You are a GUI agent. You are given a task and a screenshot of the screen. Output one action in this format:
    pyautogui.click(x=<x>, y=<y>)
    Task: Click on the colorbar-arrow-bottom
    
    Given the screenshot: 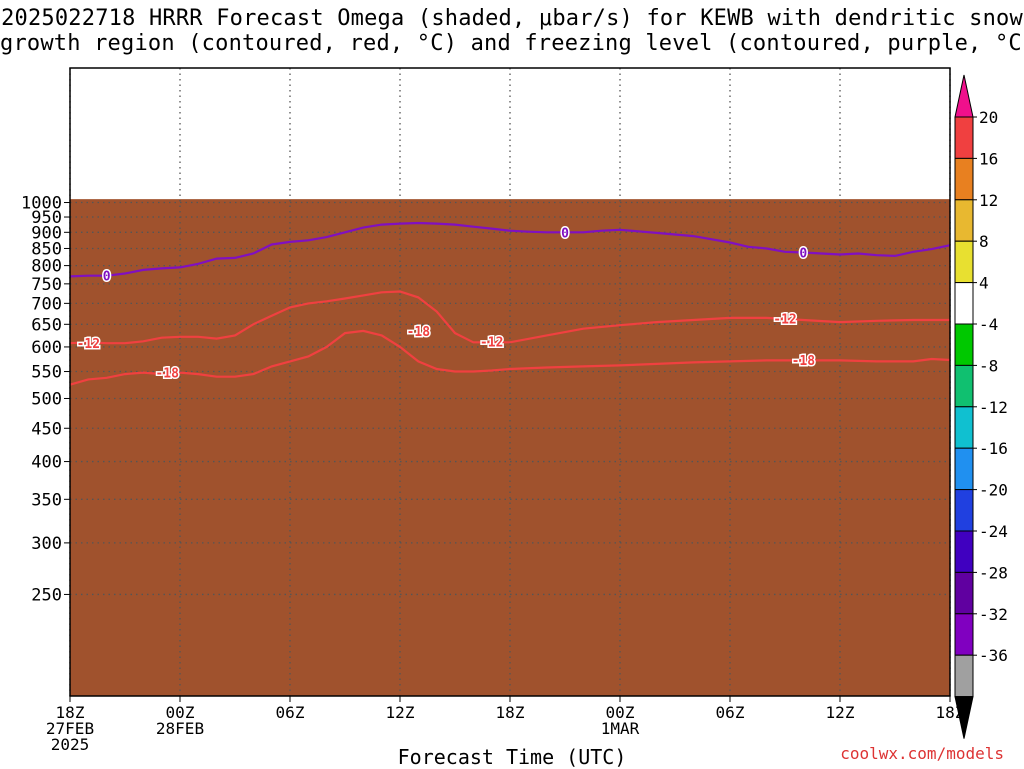 What is the action you would take?
    pyautogui.click(x=964, y=717)
    